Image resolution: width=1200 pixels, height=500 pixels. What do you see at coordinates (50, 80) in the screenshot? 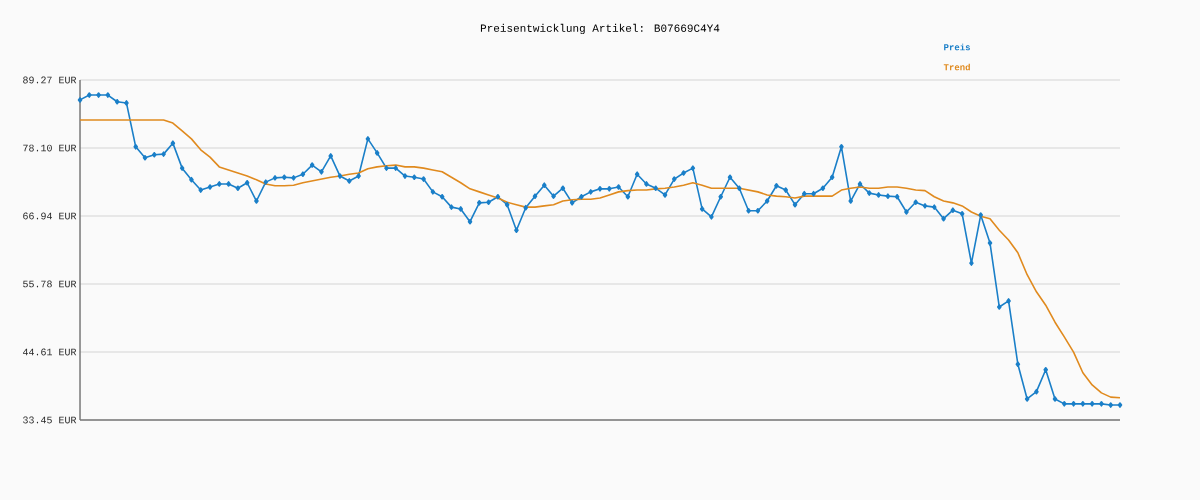
I see `y-tick-label: 89.27 EUR` at bounding box center [50, 80].